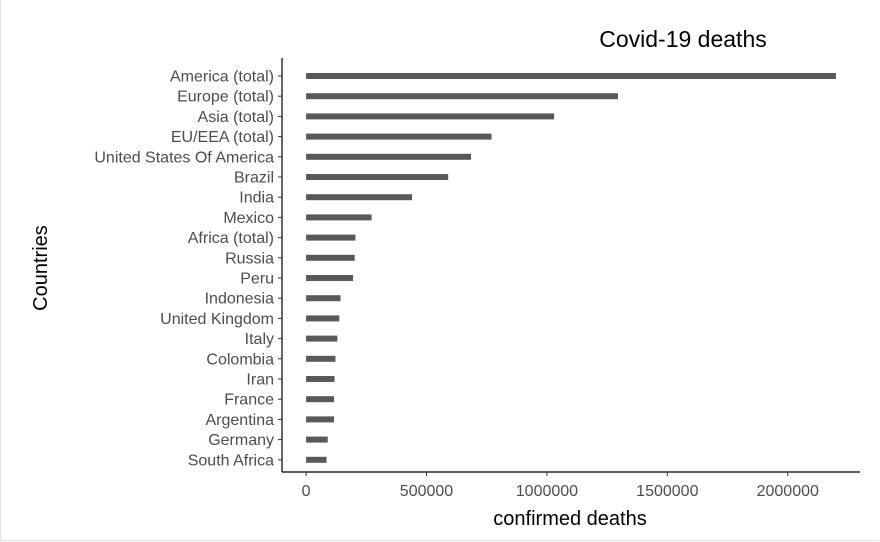 This screenshot has height=542, width=880. I want to click on bar-peru, so click(330, 278).